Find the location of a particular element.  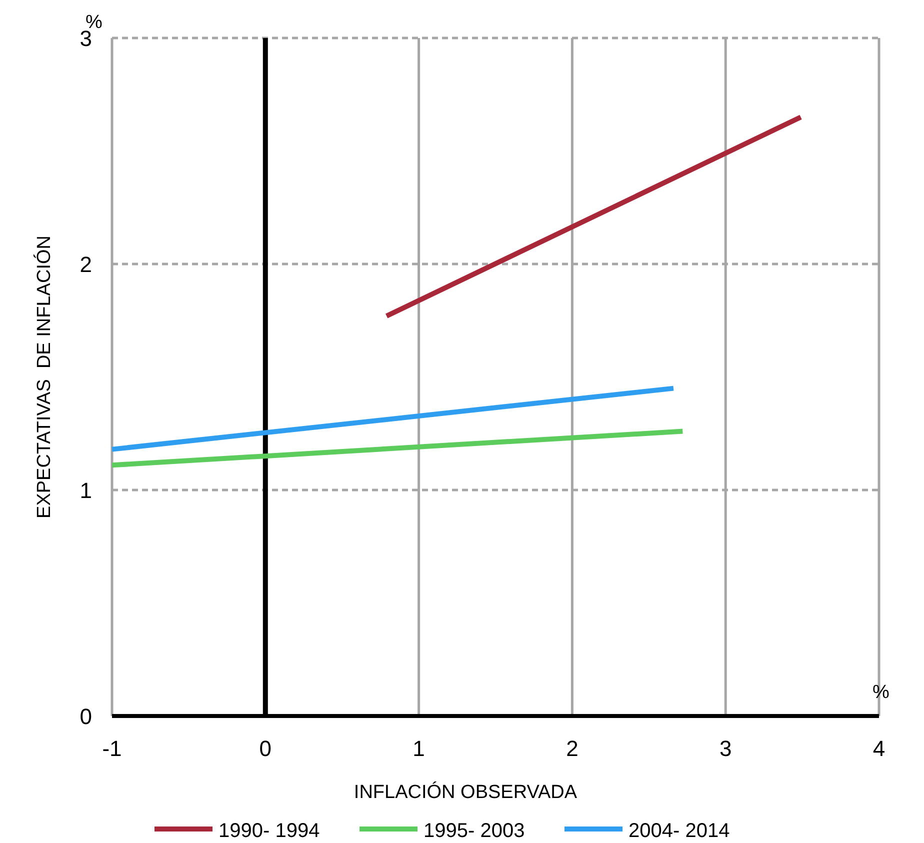

legend-label: 2004- 2014 is located at coordinates (679, 831).